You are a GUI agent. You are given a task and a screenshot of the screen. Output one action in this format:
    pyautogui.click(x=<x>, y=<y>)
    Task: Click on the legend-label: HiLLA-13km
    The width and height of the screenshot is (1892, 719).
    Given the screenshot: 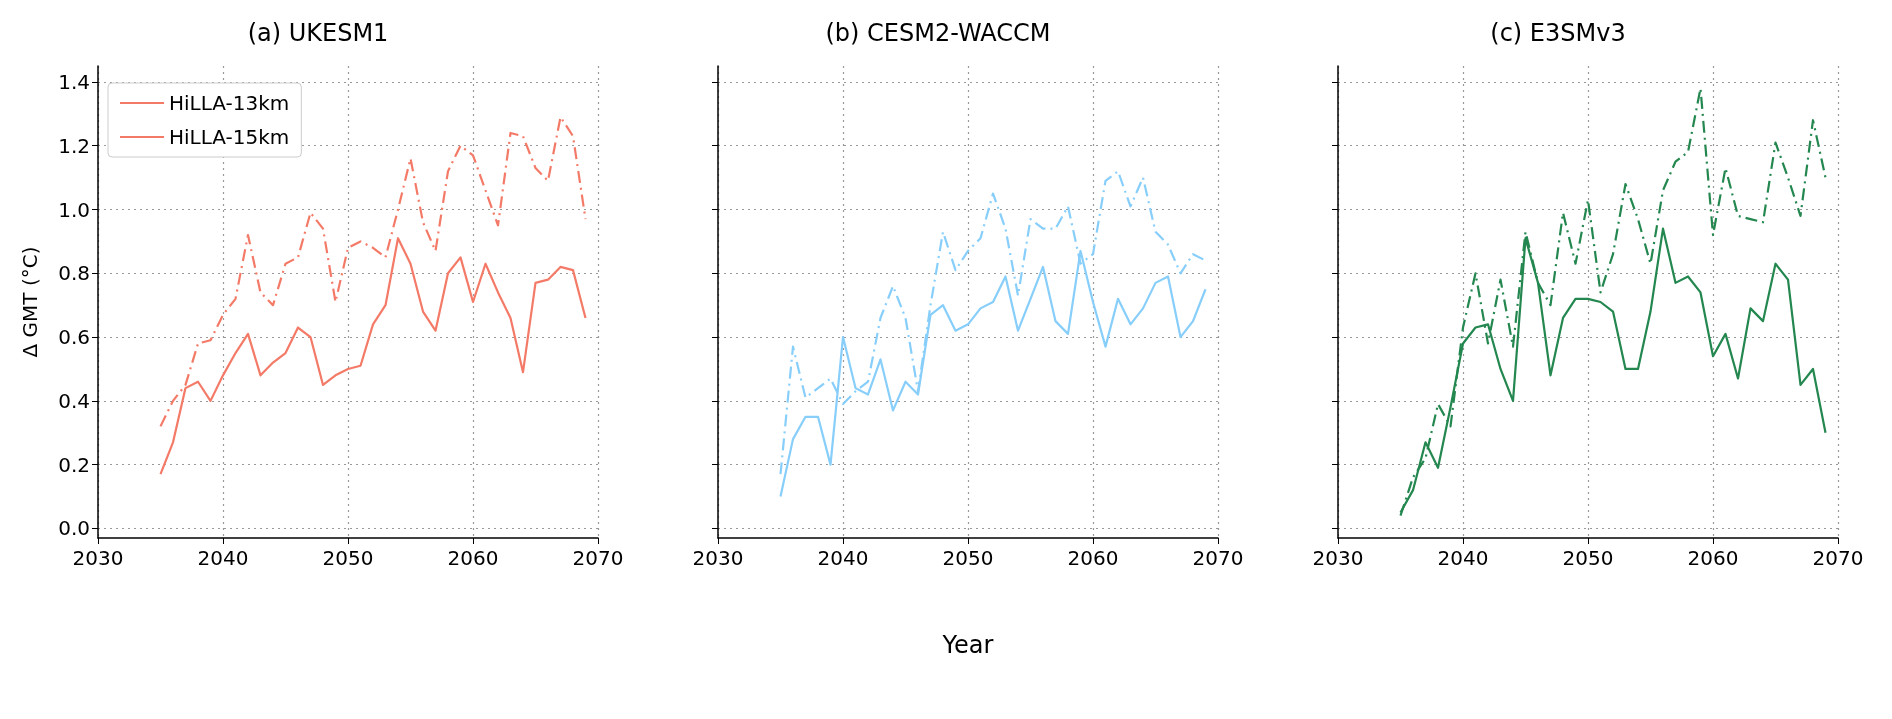 What is the action you would take?
    pyautogui.click(x=229, y=103)
    